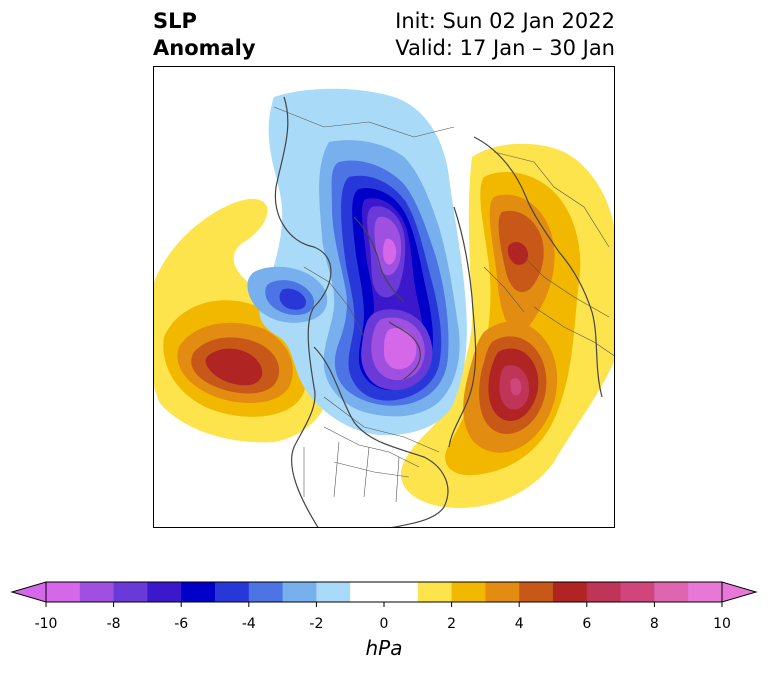 This screenshot has width=768, height=673. Describe the element at coordinates (204, 35) in the screenshot. I see `map-title: SLP Anomaly` at that location.